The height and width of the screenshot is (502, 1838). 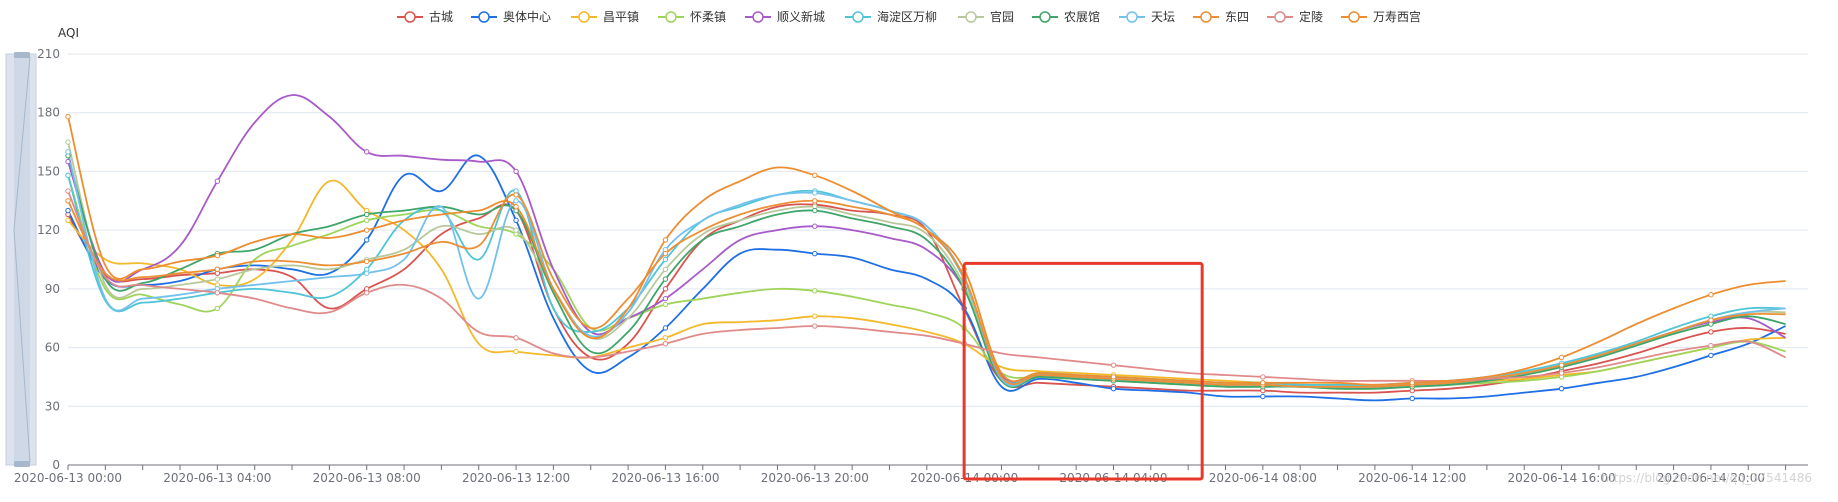 I want to click on legend-item: 农展馆, so click(x=1066, y=16).